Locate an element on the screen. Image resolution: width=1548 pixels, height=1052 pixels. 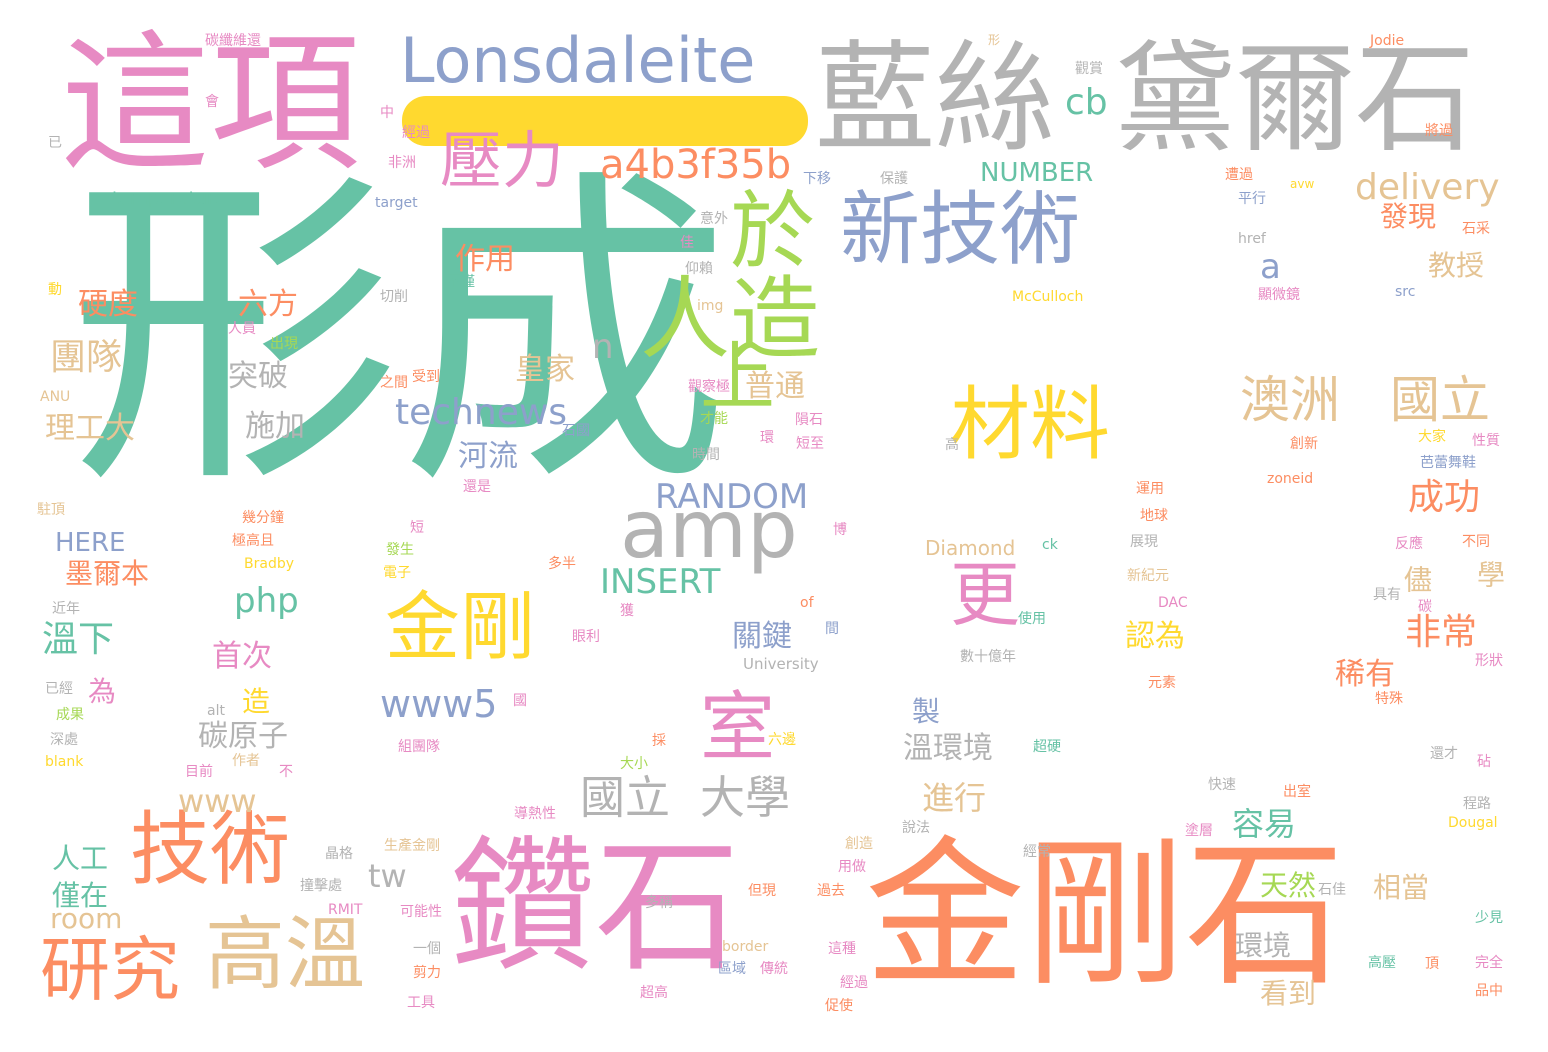
cloud-word: 新紀元 is located at coordinates (1148, 576).